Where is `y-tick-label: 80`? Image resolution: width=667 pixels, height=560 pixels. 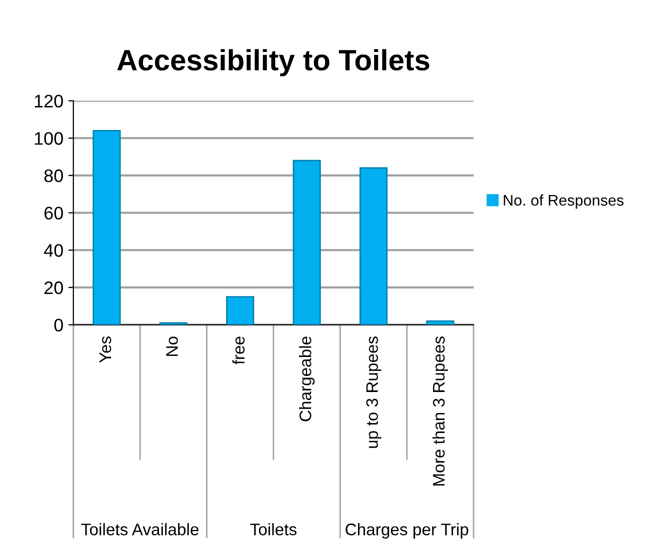 y-tick-label: 80 is located at coordinates (53, 175).